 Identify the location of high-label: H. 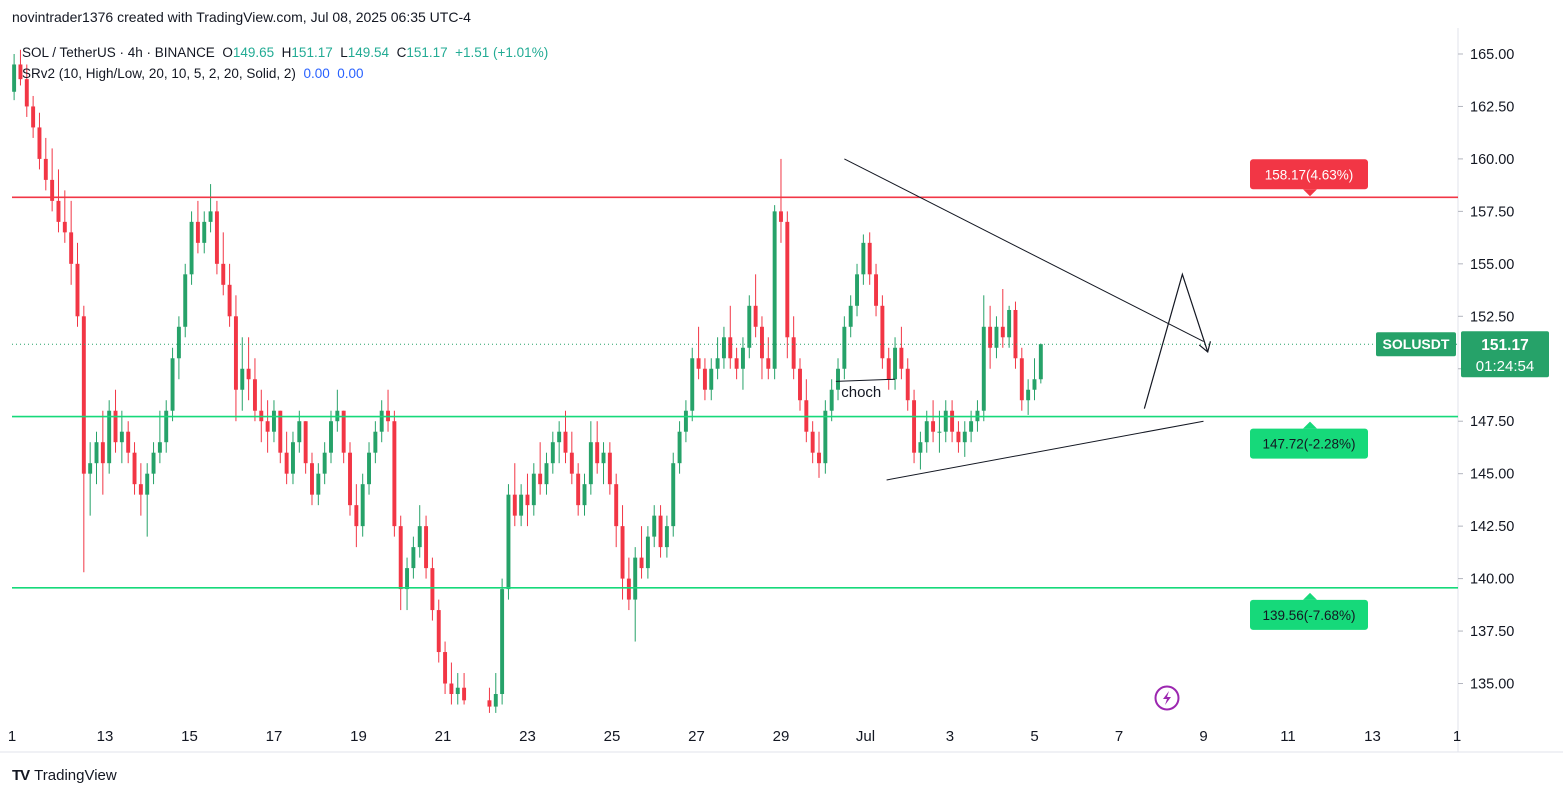
(286, 52).